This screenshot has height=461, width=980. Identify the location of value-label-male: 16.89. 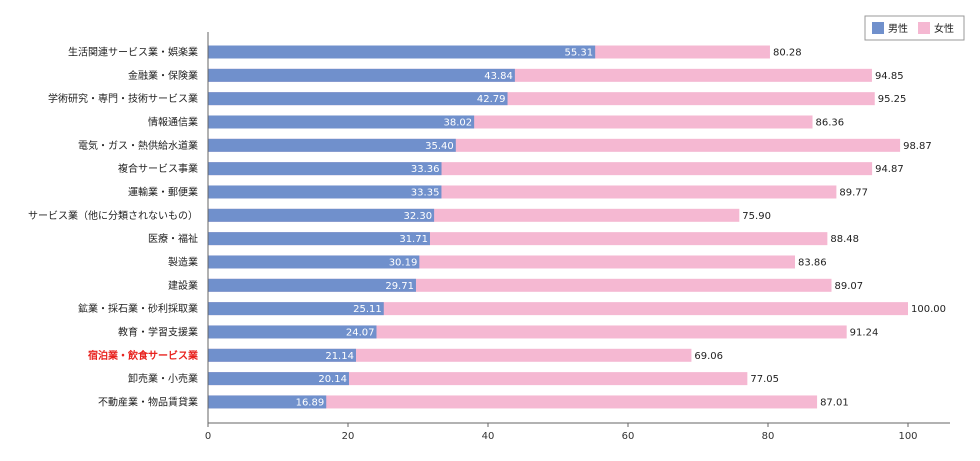
(310, 402).